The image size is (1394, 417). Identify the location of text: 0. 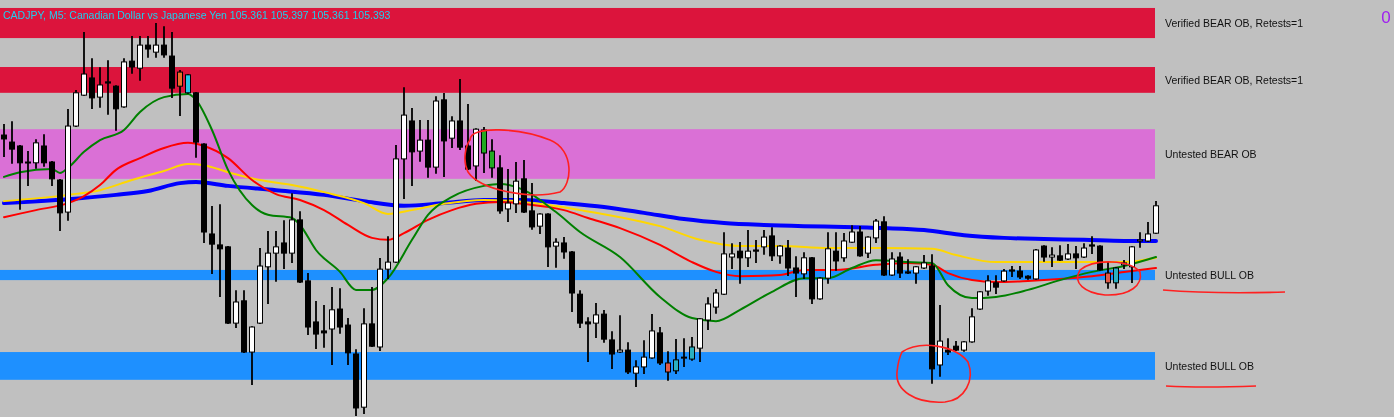
(1386, 17).